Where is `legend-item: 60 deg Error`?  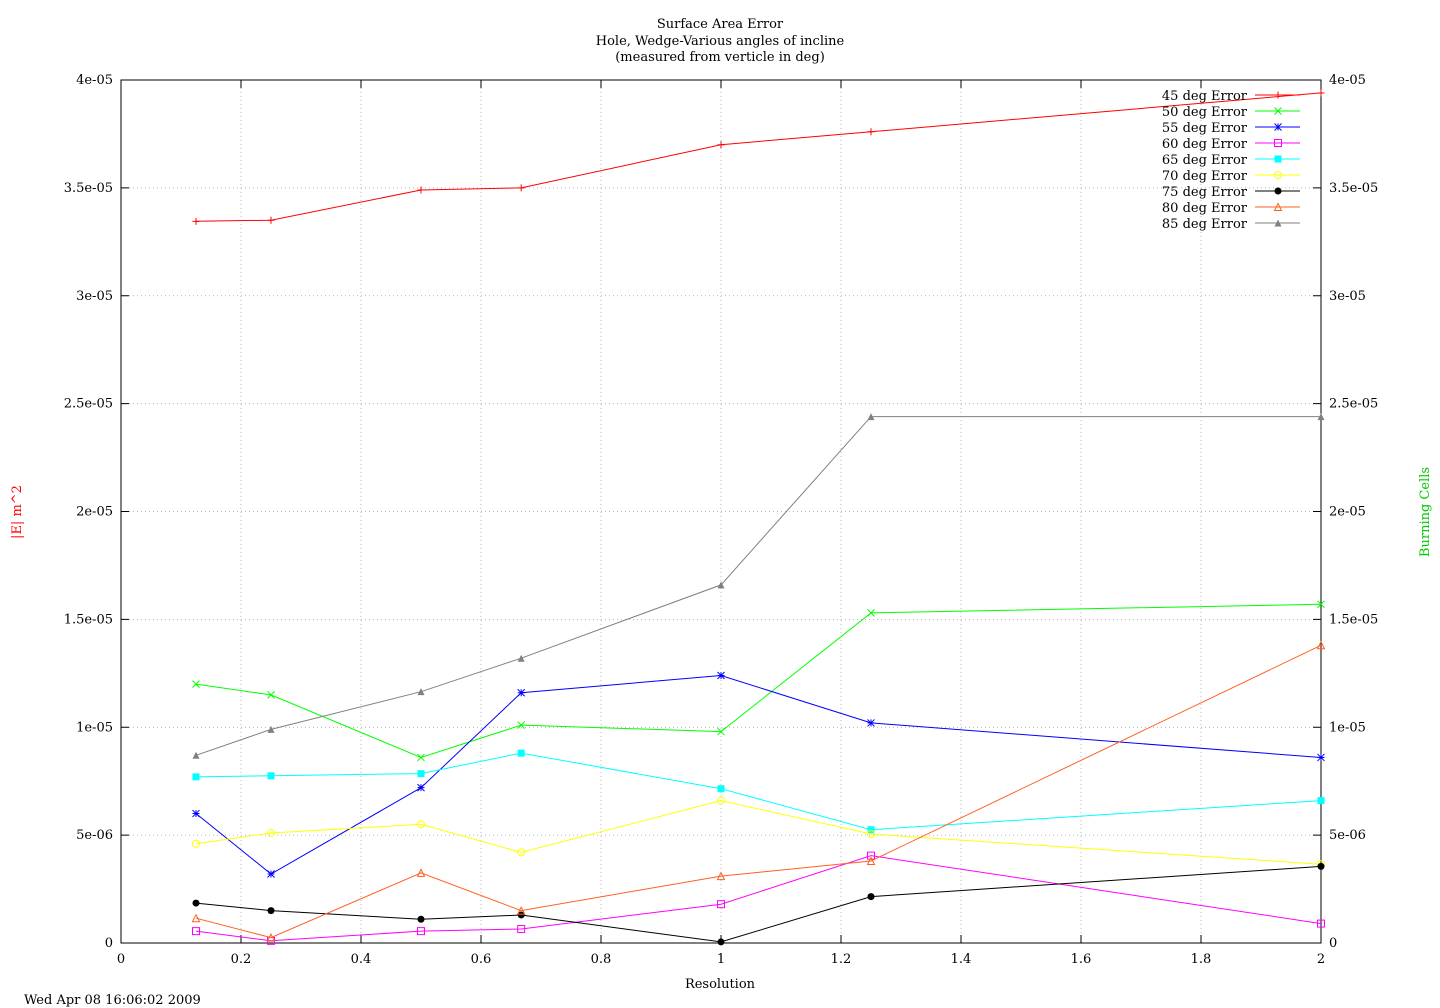 legend-item: 60 deg Error is located at coordinates (1231, 144).